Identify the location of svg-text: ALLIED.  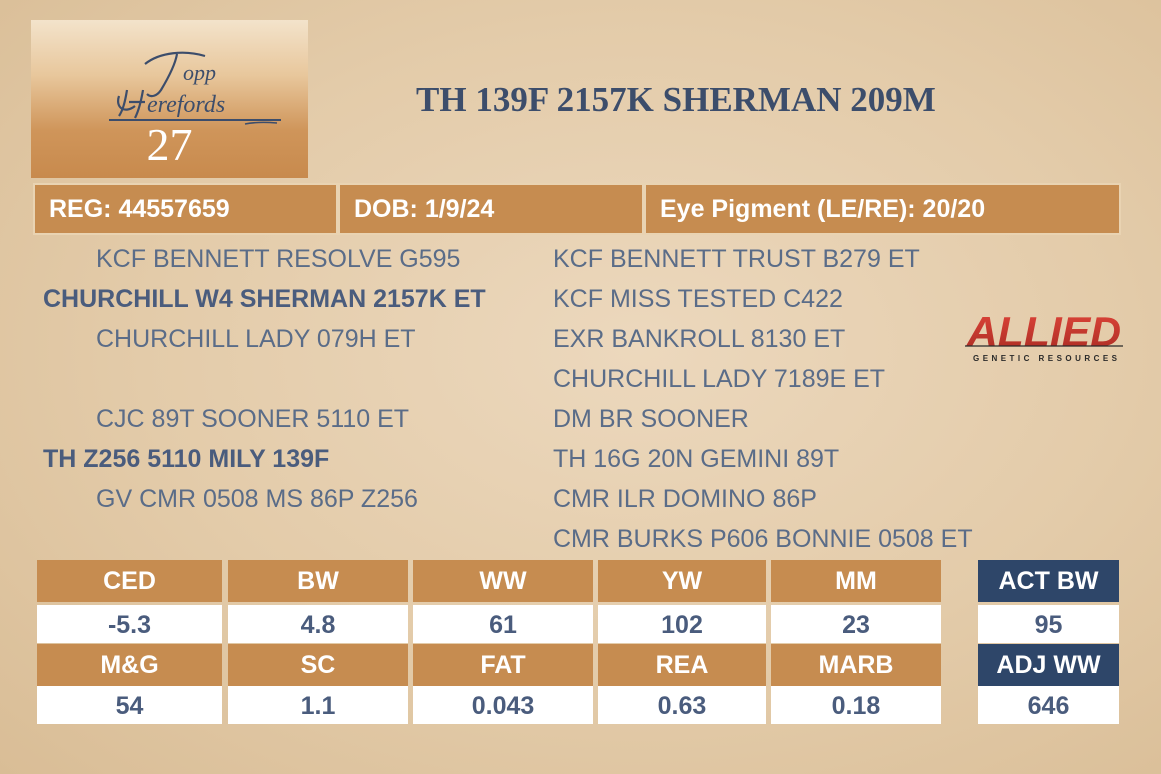
(1043, 331).